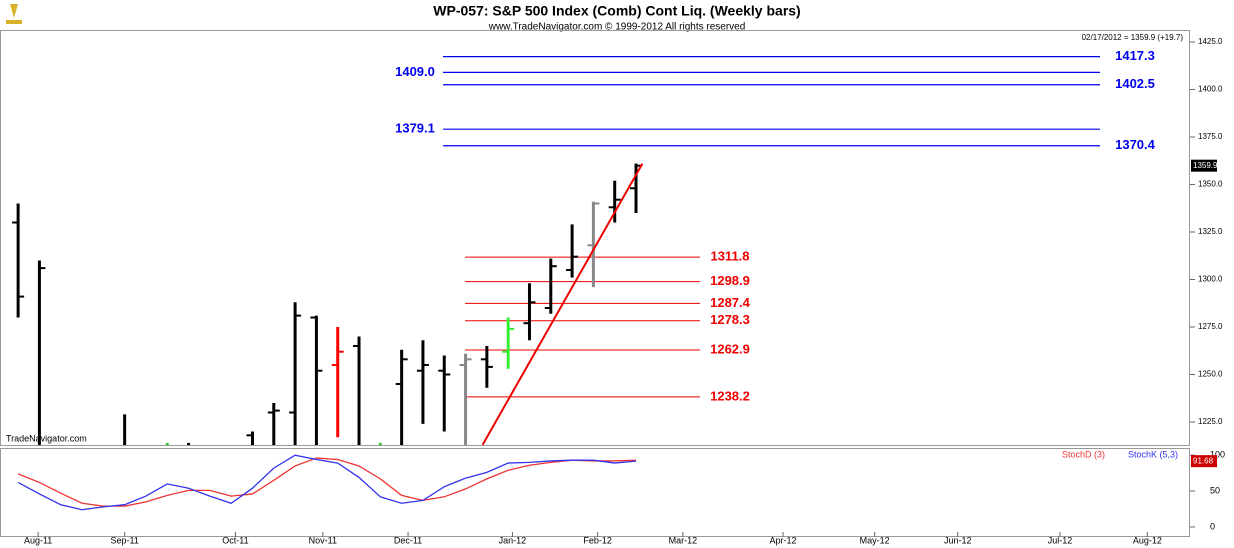  What do you see at coordinates (875, 540) in the screenshot?
I see `x-tick-label: May-12` at bounding box center [875, 540].